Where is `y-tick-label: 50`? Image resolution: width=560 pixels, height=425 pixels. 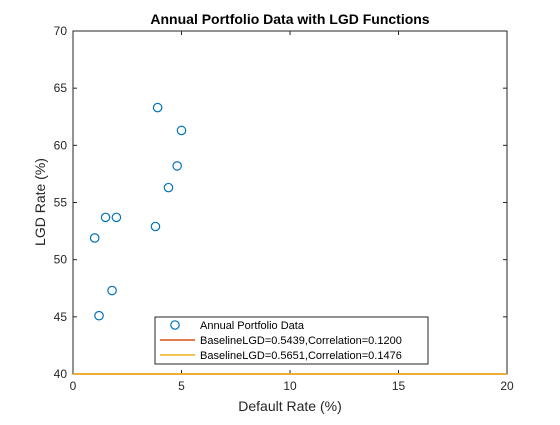 y-tick-label: 50 is located at coordinates (61, 260).